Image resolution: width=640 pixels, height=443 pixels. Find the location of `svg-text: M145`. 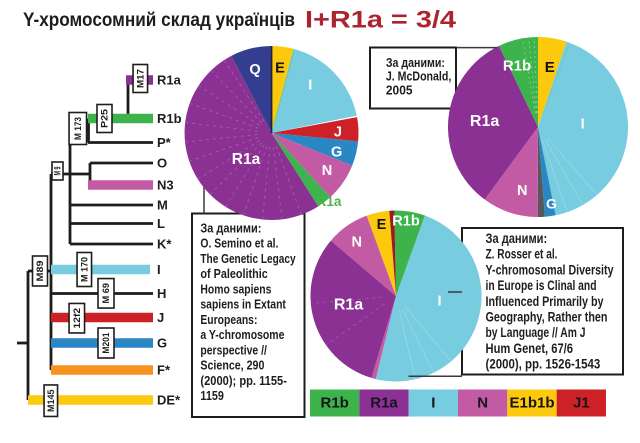

svg-text: M145 is located at coordinates (51, 400).